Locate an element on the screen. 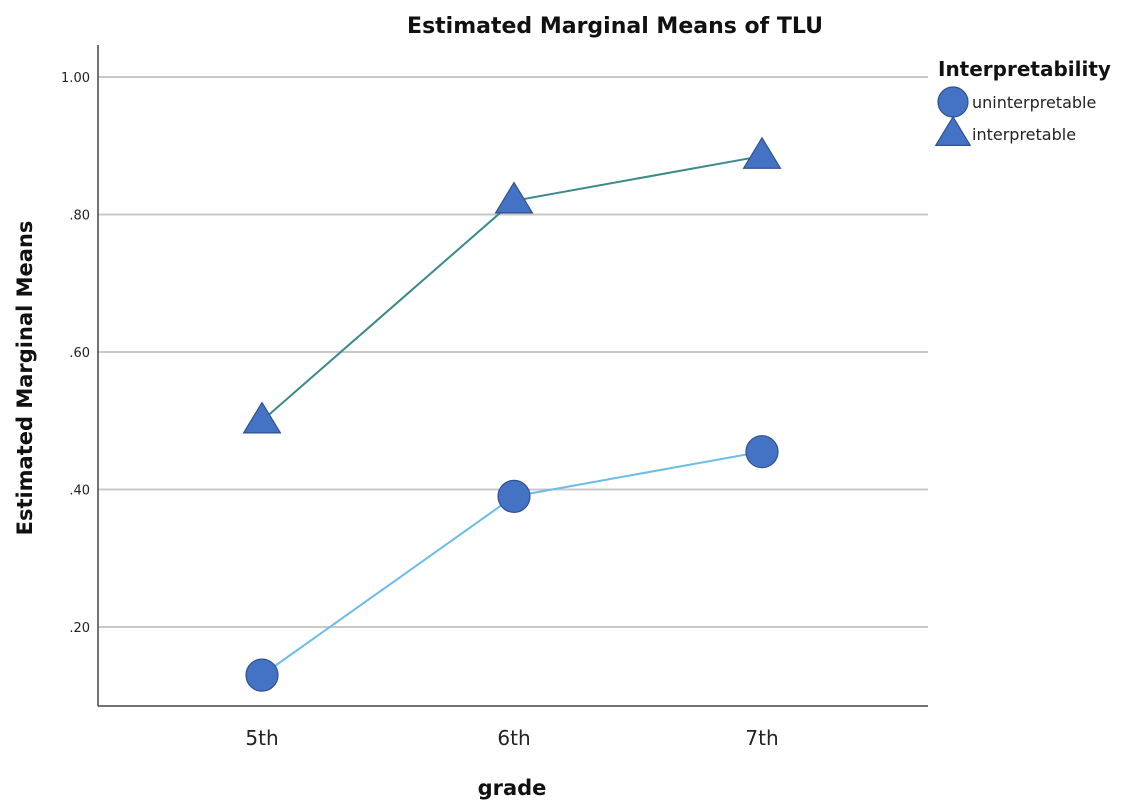 The height and width of the screenshot is (806, 1126). x-tick-label: 5th is located at coordinates (261, 738).